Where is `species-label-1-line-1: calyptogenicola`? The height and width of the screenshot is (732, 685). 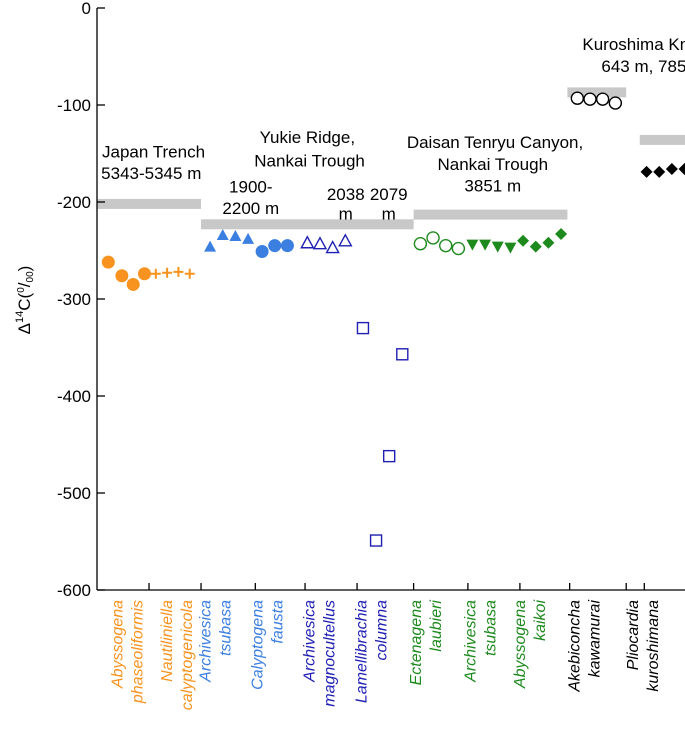 species-label-1-line-1: calyptogenicola is located at coordinates (187, 655).